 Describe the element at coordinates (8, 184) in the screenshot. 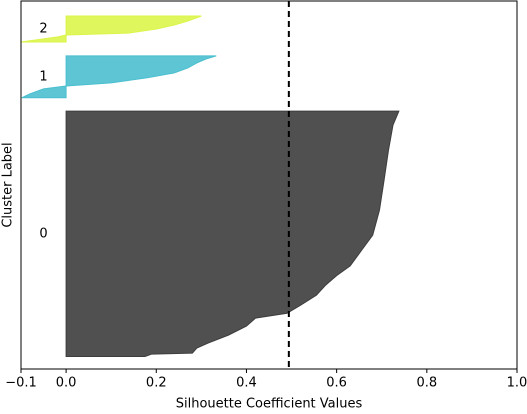

I see `y-axis-label: Cluster Label` at that location.